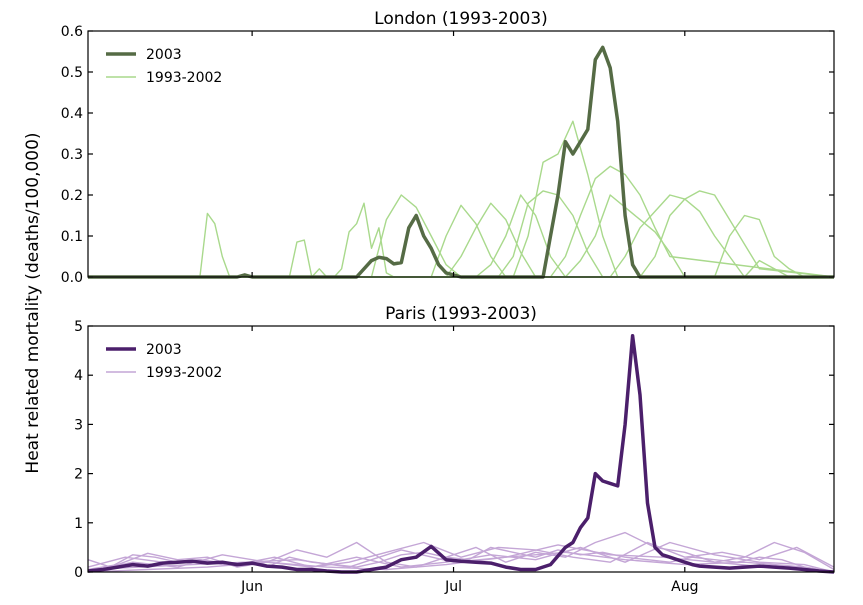 The width and height of the screenshot is (863, 605). Describe the element at coordinates (72, 73) in the screenshot. I see `london-ytick-label: 0.5` at that location.